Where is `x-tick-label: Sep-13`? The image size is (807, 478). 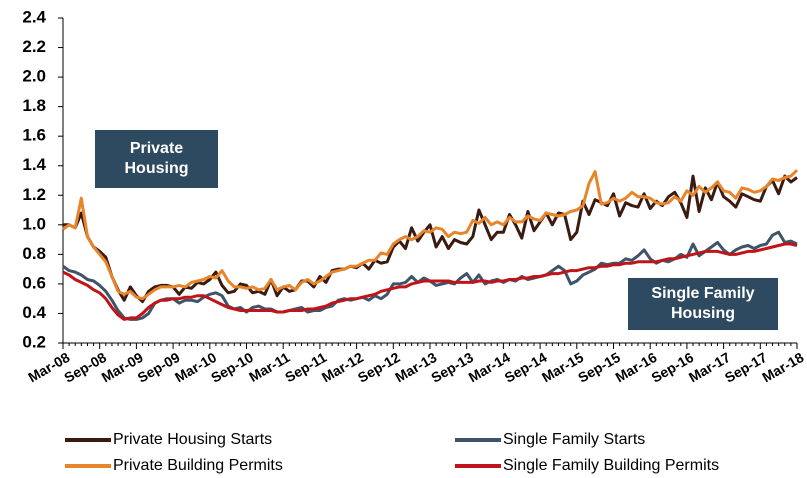
x-tick-label: Sep-13 is located at coordinates (452, 367).